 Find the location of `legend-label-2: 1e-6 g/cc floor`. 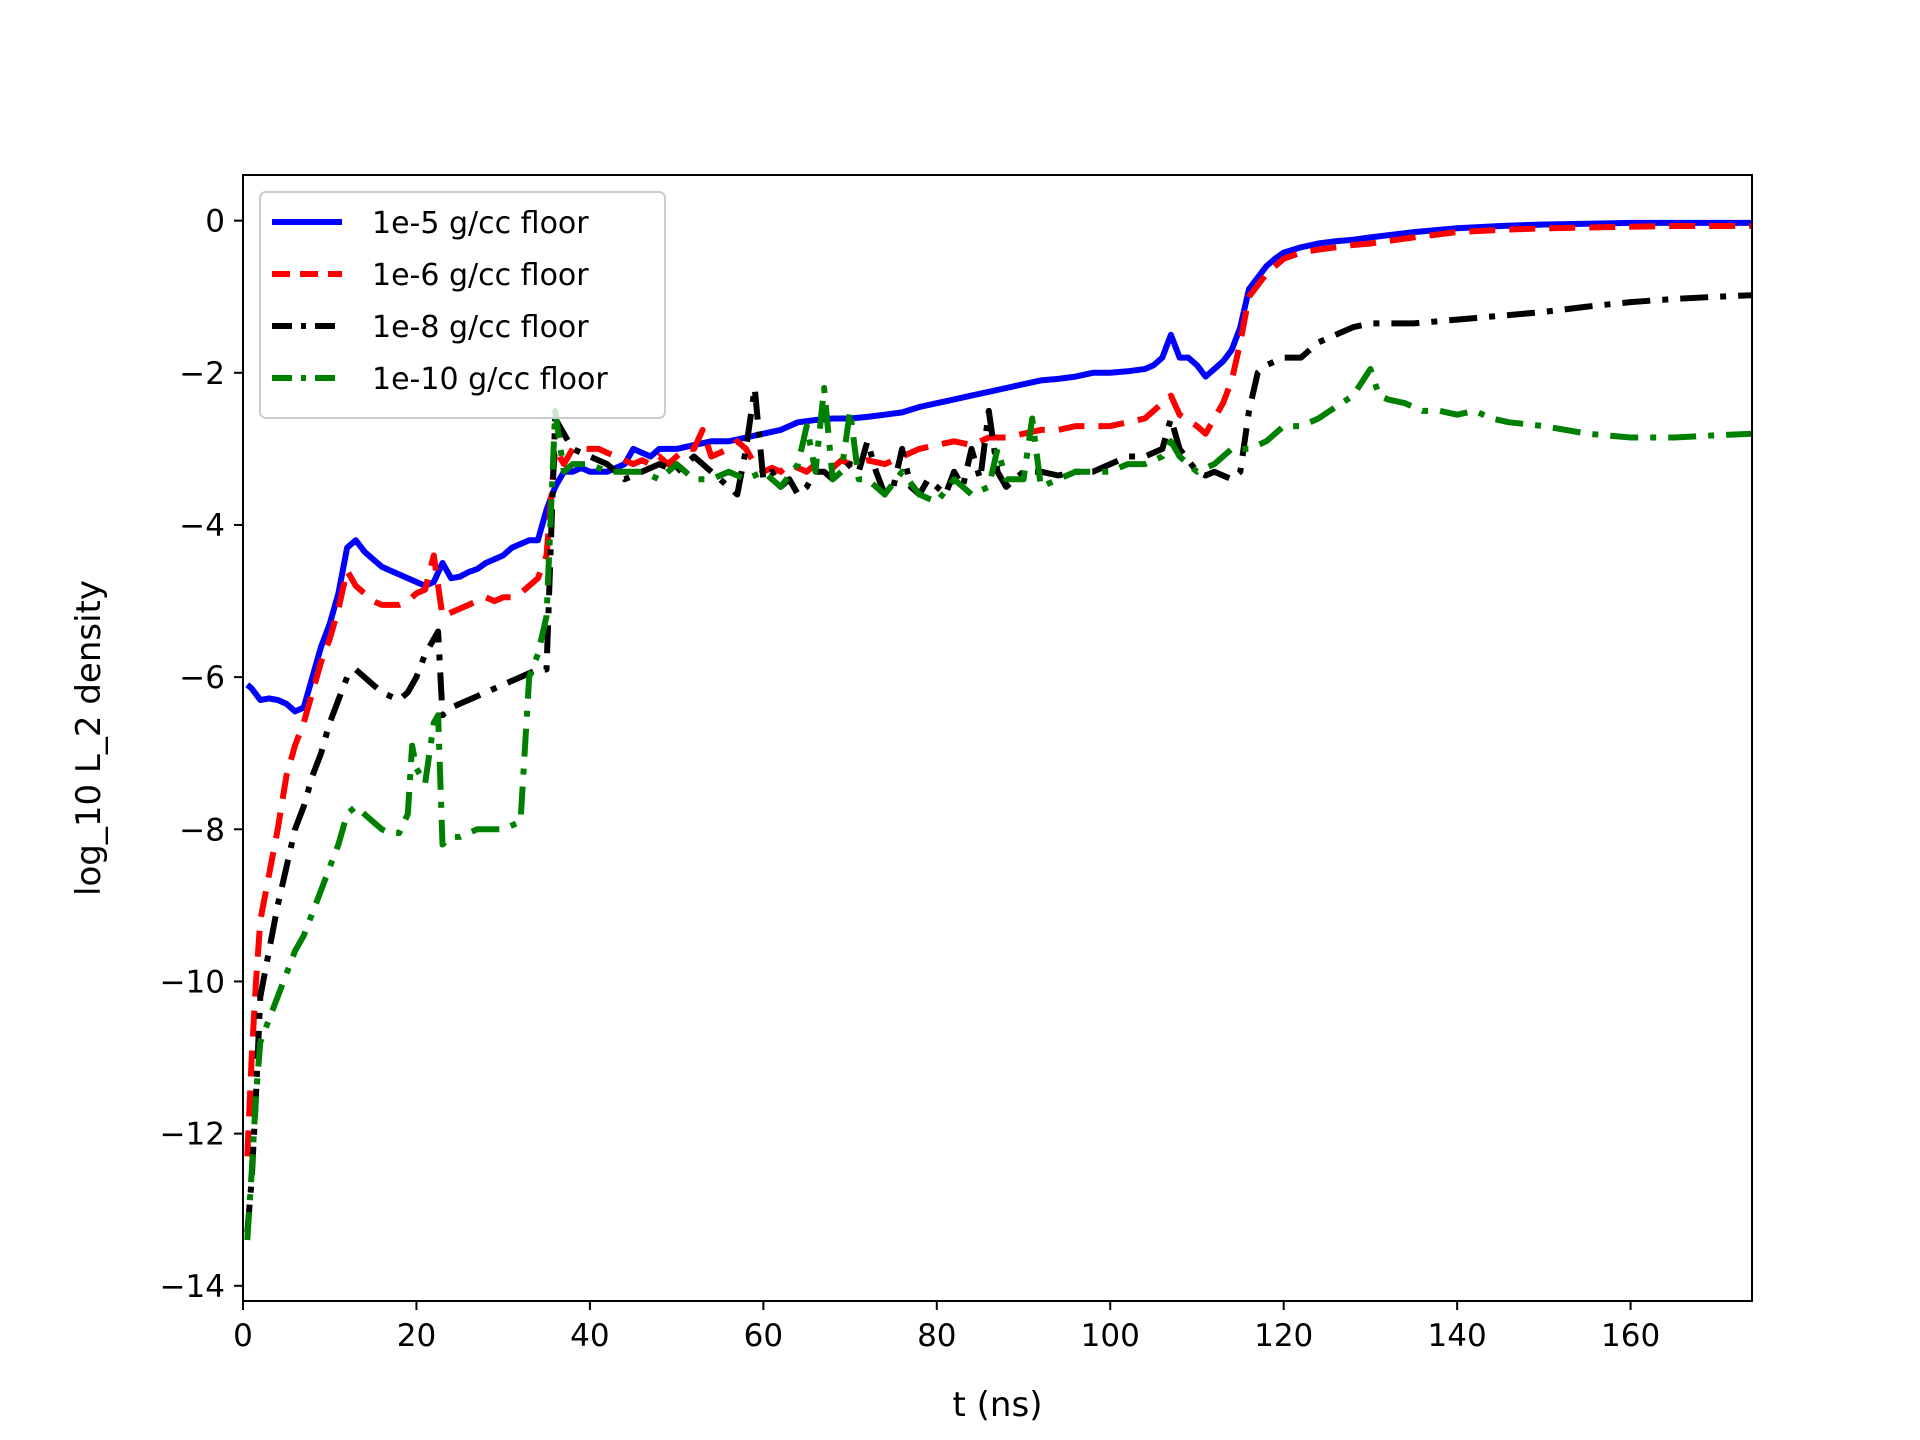

legend-label-2: 1e-6 g/cc floor is located at coordinates (480, 275).